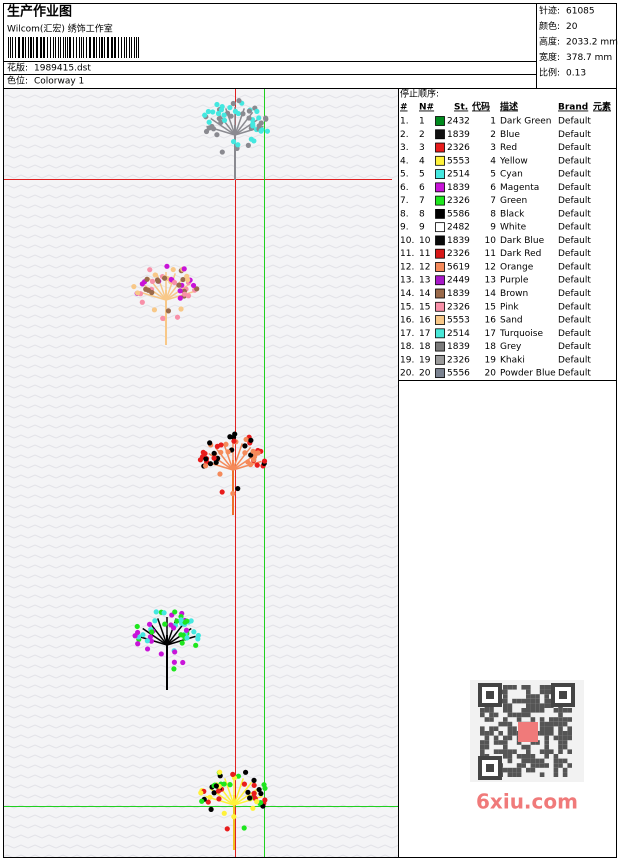  Describe the element at coordinates (422, 122) in the screenshot. I see `row-needle: 1` at that location.